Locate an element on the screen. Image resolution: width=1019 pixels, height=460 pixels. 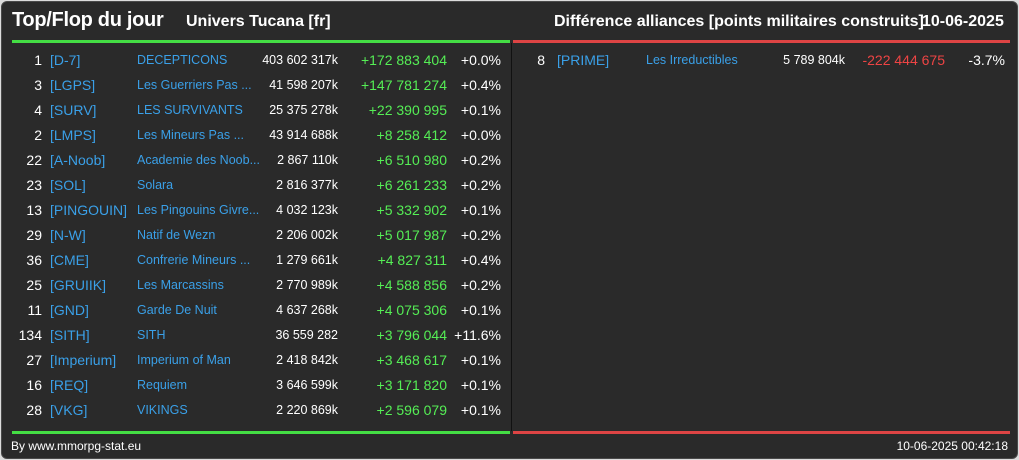
alliance-name-link: DECEPTICONS is located at coordinates (182, 60).